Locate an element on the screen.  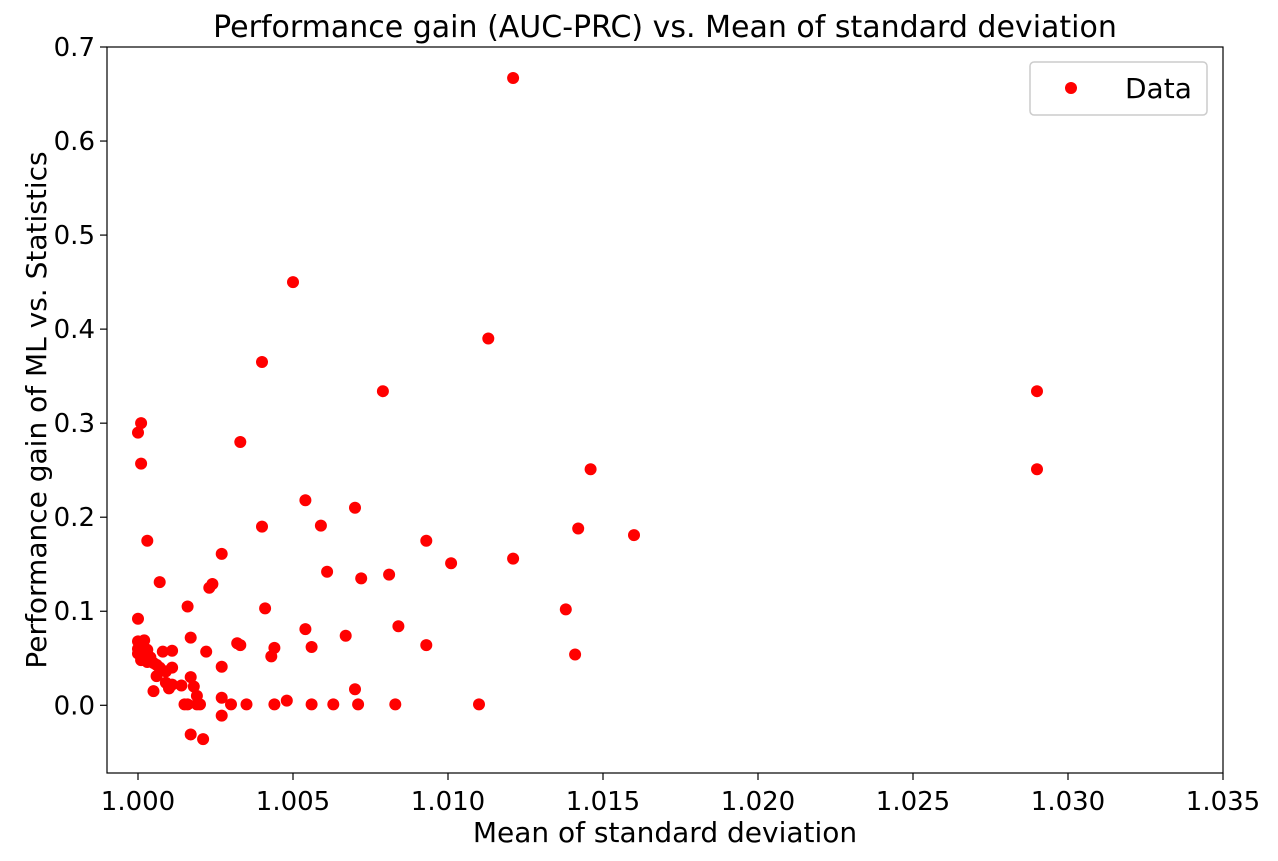
x-tick-label: 1.010 is located at coordinates (448, 802).